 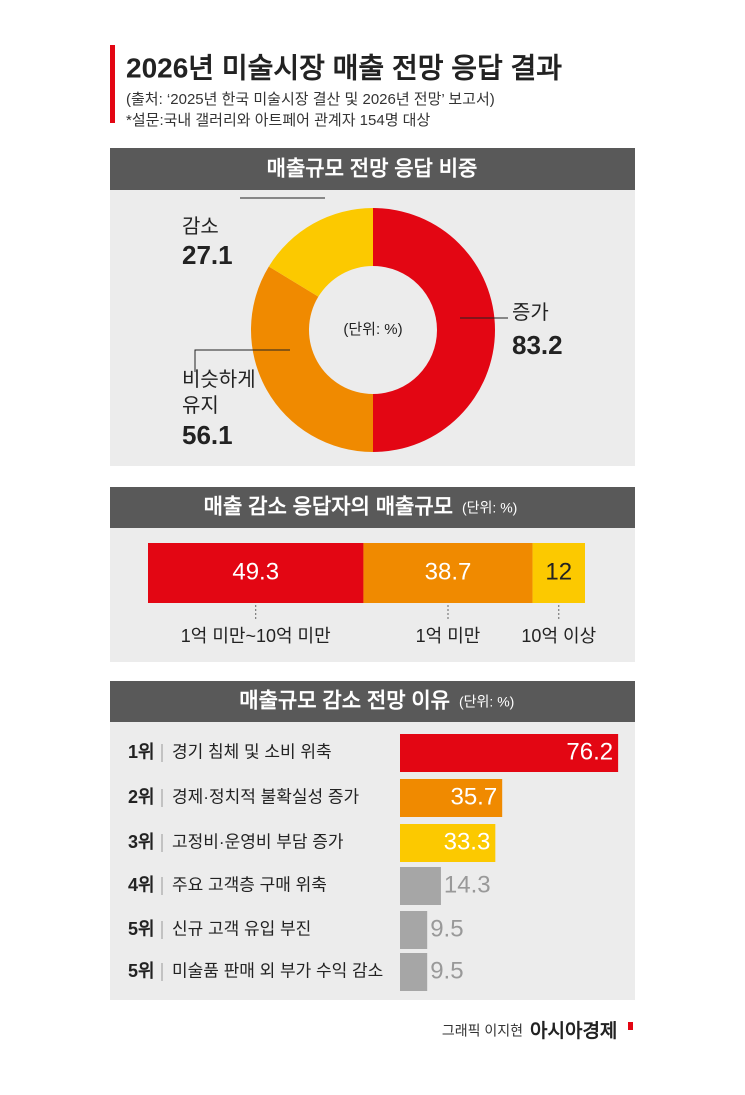 I want to click on category-label: 고정비·운영비 부담 증가, so click(x=258, y=841).